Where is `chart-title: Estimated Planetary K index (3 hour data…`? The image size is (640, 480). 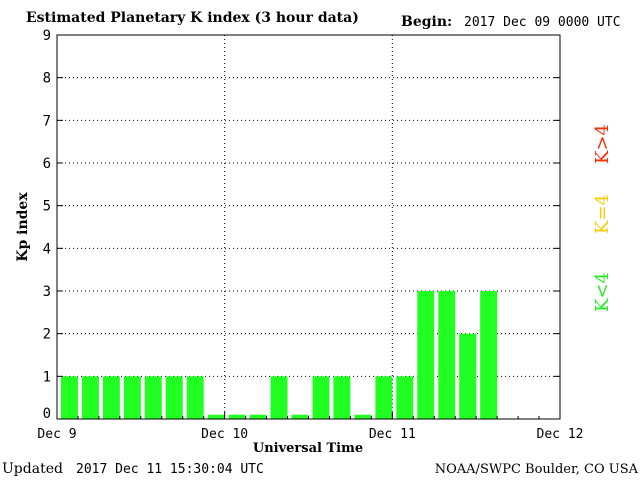 chart-title: Estimated Planetary K index (3 hour data… is located at coordinates (192, 18).